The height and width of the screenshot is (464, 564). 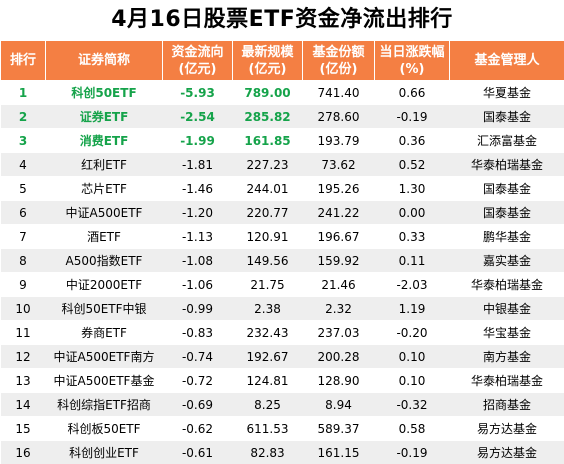 What do you see at coordinates (267, 212) in the screenshot?
I see `cell-scale: 220.77` at bounding box center [267, 212].